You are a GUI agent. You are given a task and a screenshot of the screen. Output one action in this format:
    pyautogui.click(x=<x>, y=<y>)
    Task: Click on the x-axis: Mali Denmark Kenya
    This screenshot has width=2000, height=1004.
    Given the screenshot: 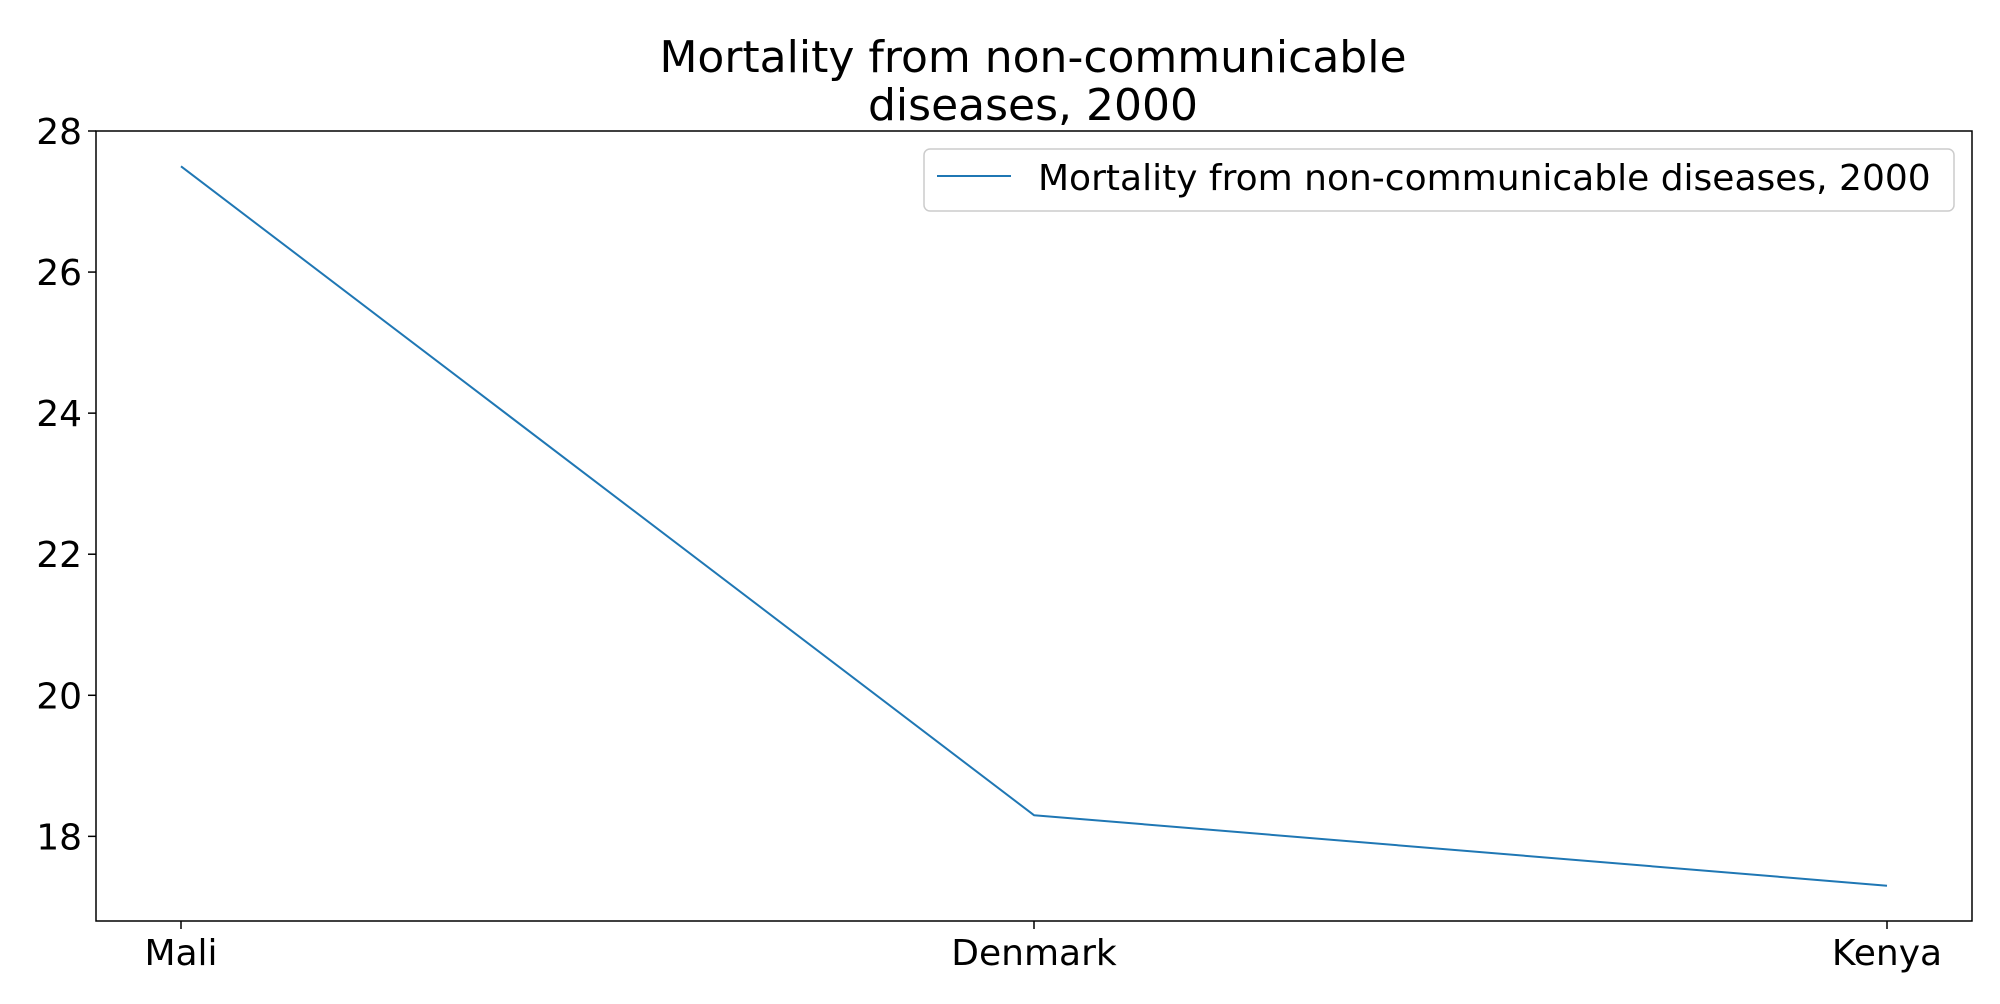 What is the action you would take?
    pyautogui.click(x=1043, y=947)
    